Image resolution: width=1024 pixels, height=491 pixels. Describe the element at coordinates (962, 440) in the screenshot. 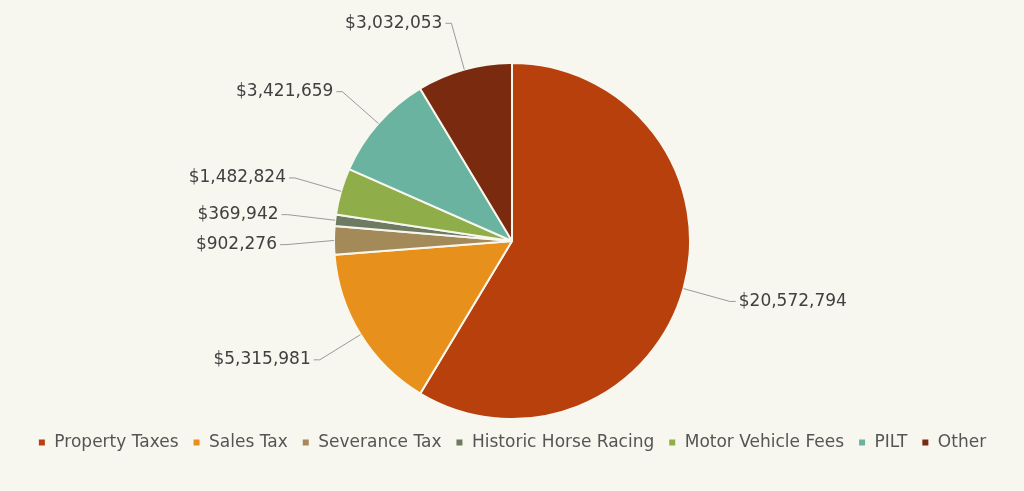

I see `legend-label: Other` at that location.